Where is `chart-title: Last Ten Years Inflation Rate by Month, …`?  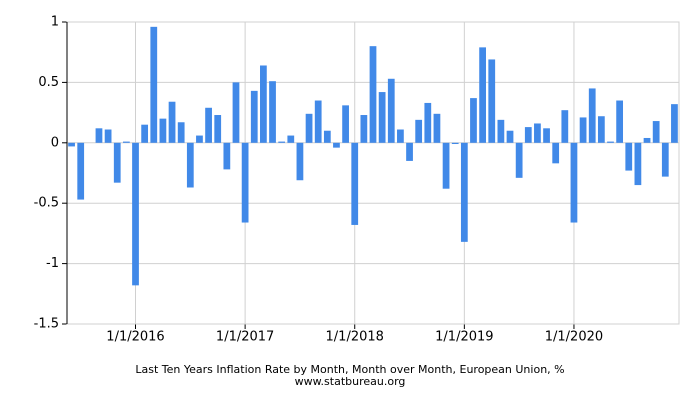 chart-title: Last Ten Years Inflation Rate by Month, … is located at coordinates (349, 369).